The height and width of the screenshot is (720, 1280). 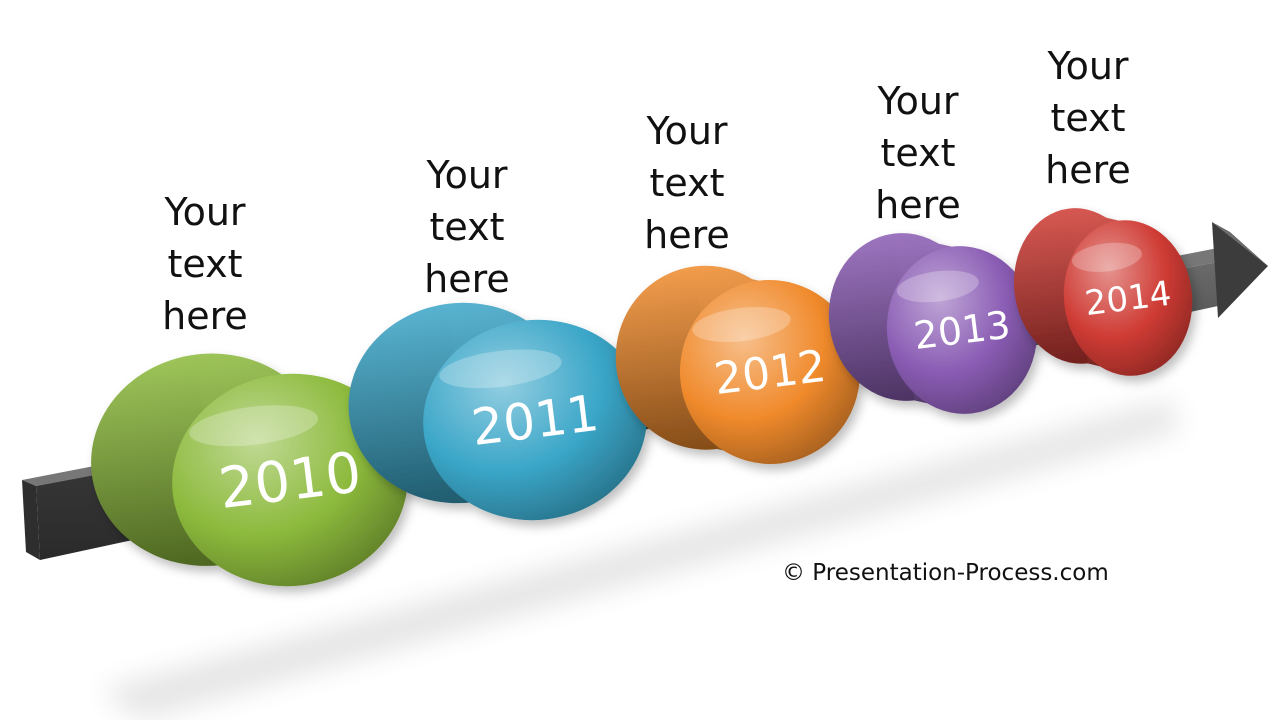 What do you see at coordinates (497, 411) in the screenshot?
I see `milestone-capsule-2011: 2011` at bounding box center [497, 411].